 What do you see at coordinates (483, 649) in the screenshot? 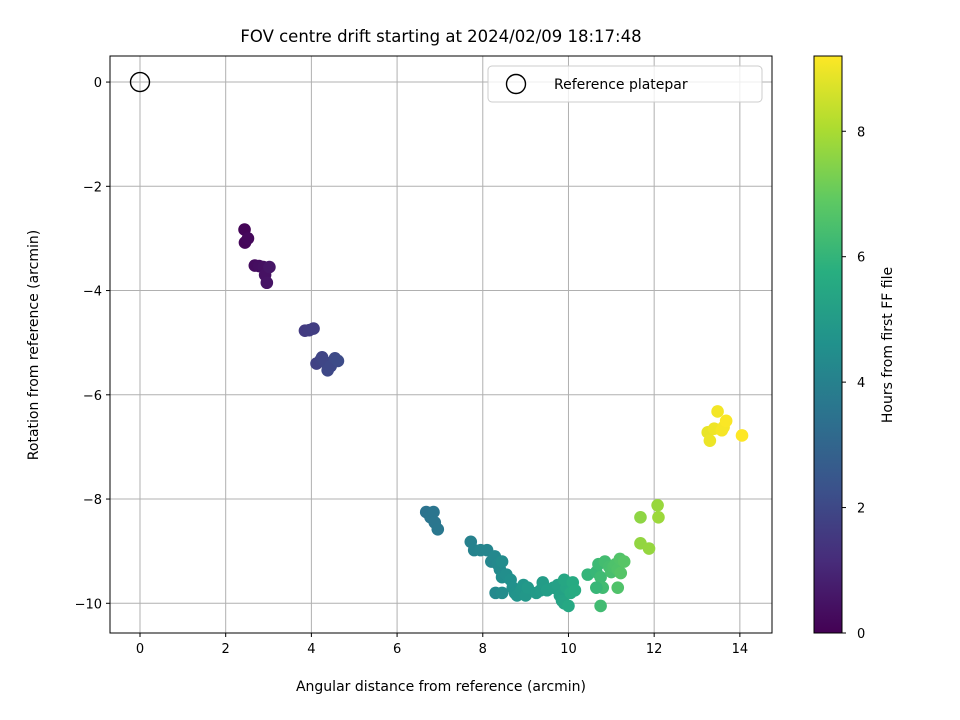
I see `x-tick-label: 8` at bounding box center [483, 649].